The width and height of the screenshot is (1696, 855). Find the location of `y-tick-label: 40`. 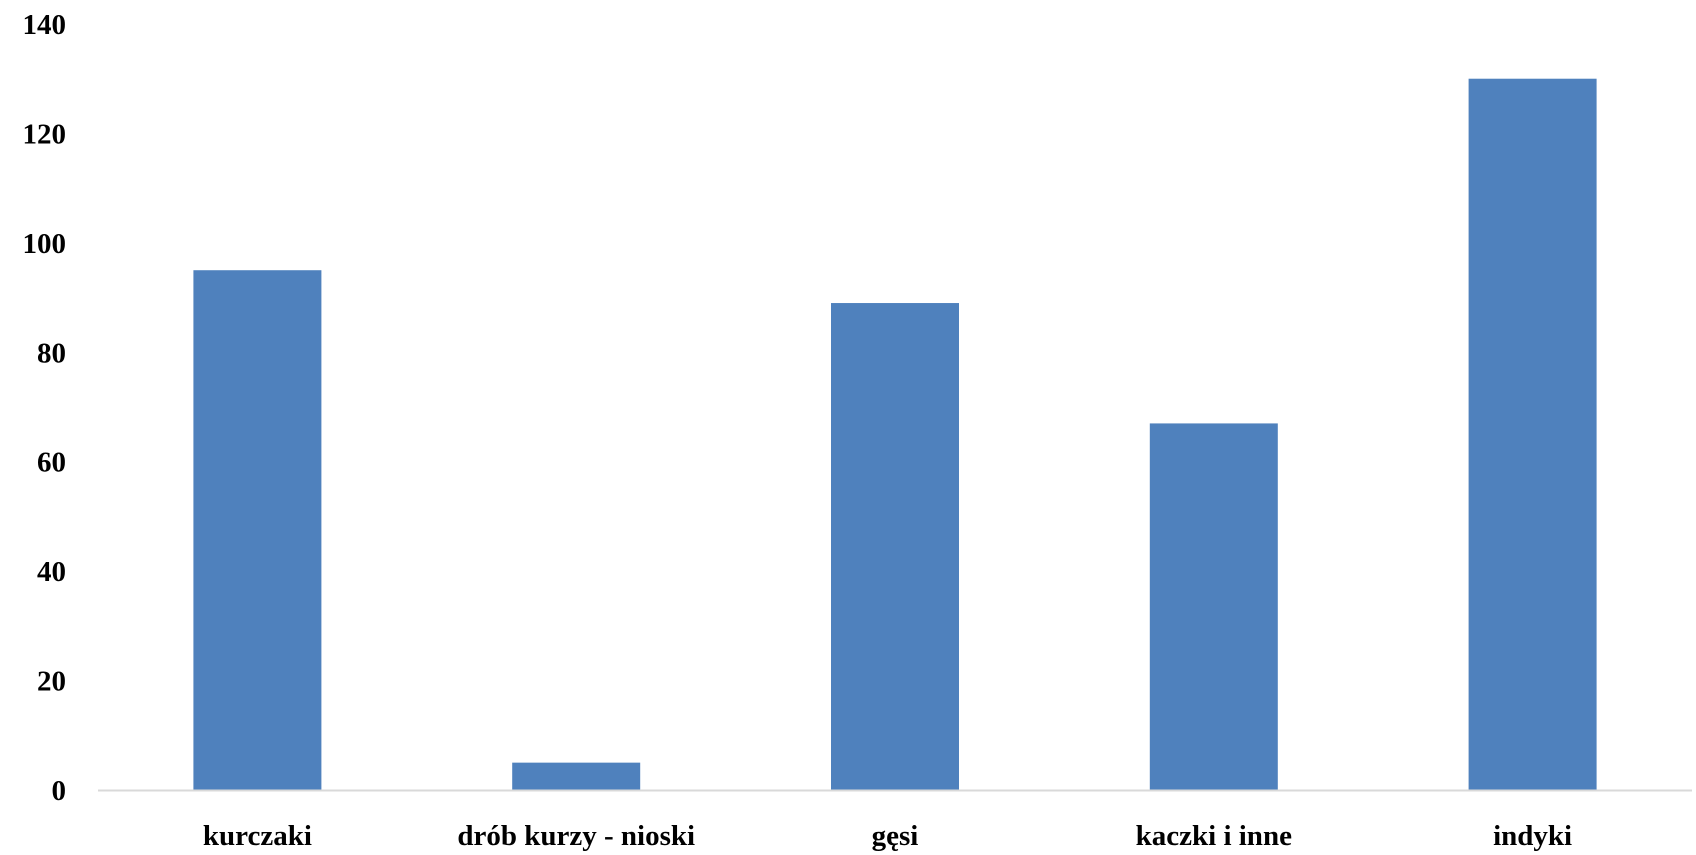

y-tick-label: 40 is located at coordinates (51, 572).